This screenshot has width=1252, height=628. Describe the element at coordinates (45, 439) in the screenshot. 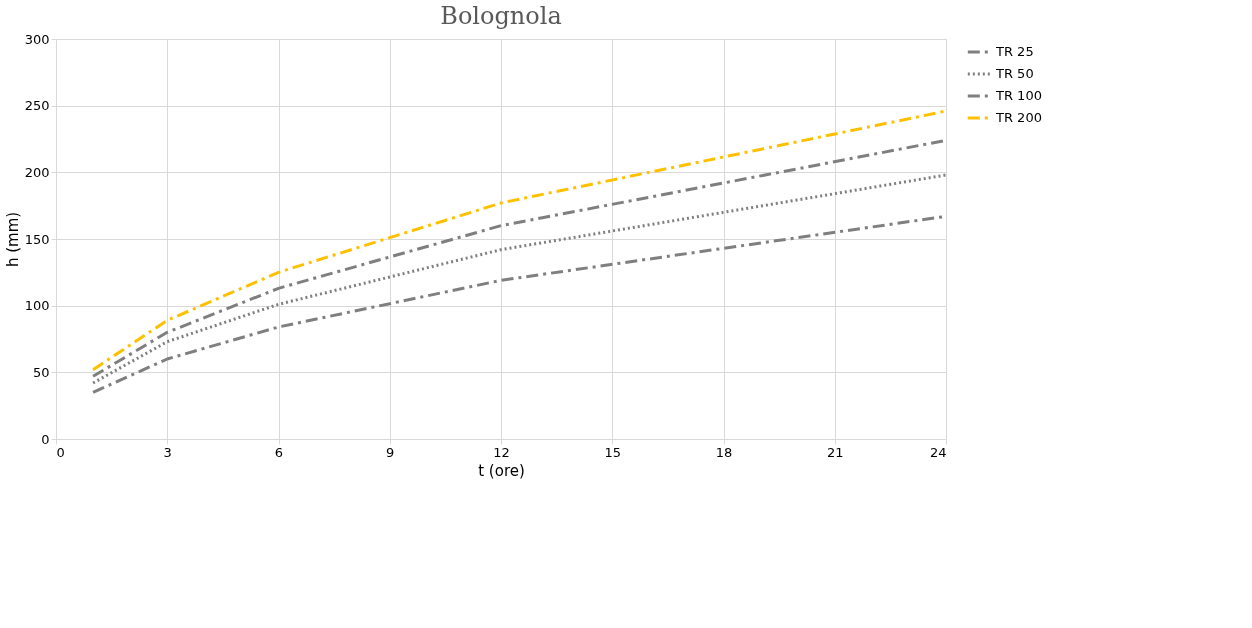

I see `y-tick-label: 0` at that location.